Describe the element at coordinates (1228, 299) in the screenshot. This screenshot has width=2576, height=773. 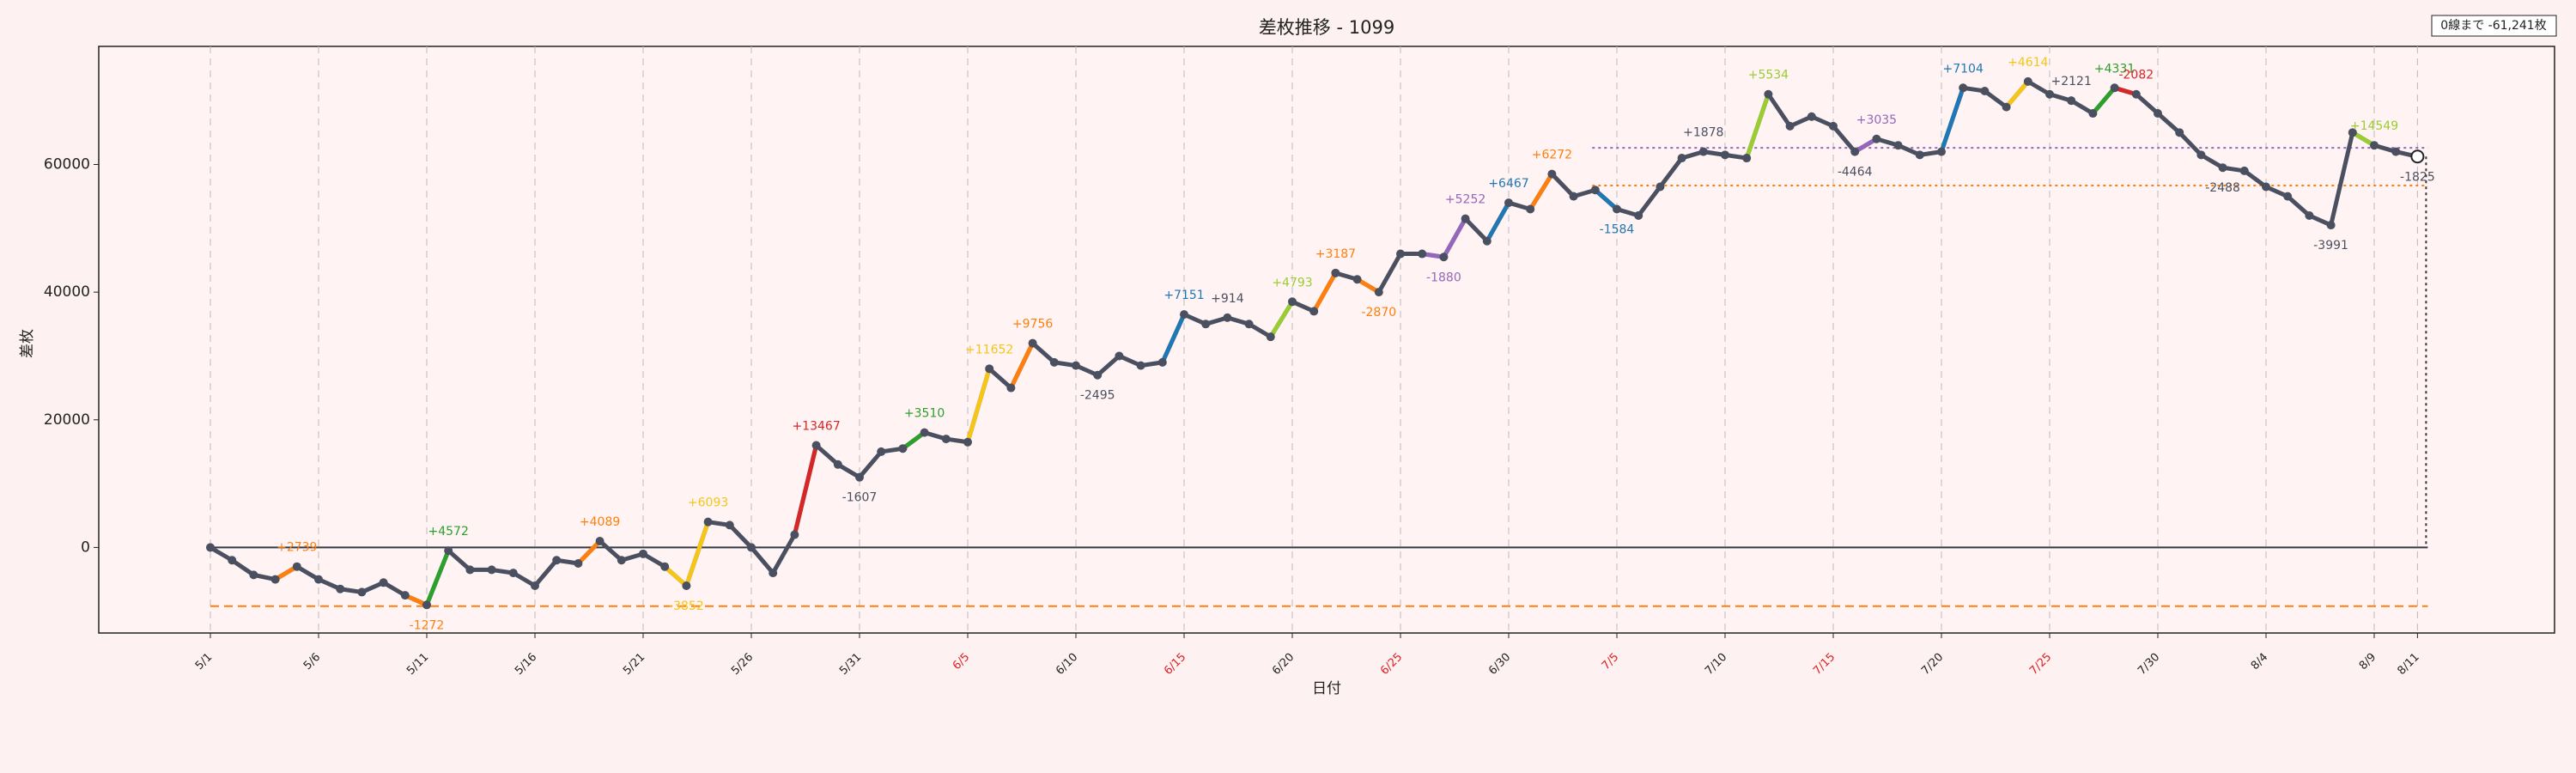
I see `data-label: +914` at that location.